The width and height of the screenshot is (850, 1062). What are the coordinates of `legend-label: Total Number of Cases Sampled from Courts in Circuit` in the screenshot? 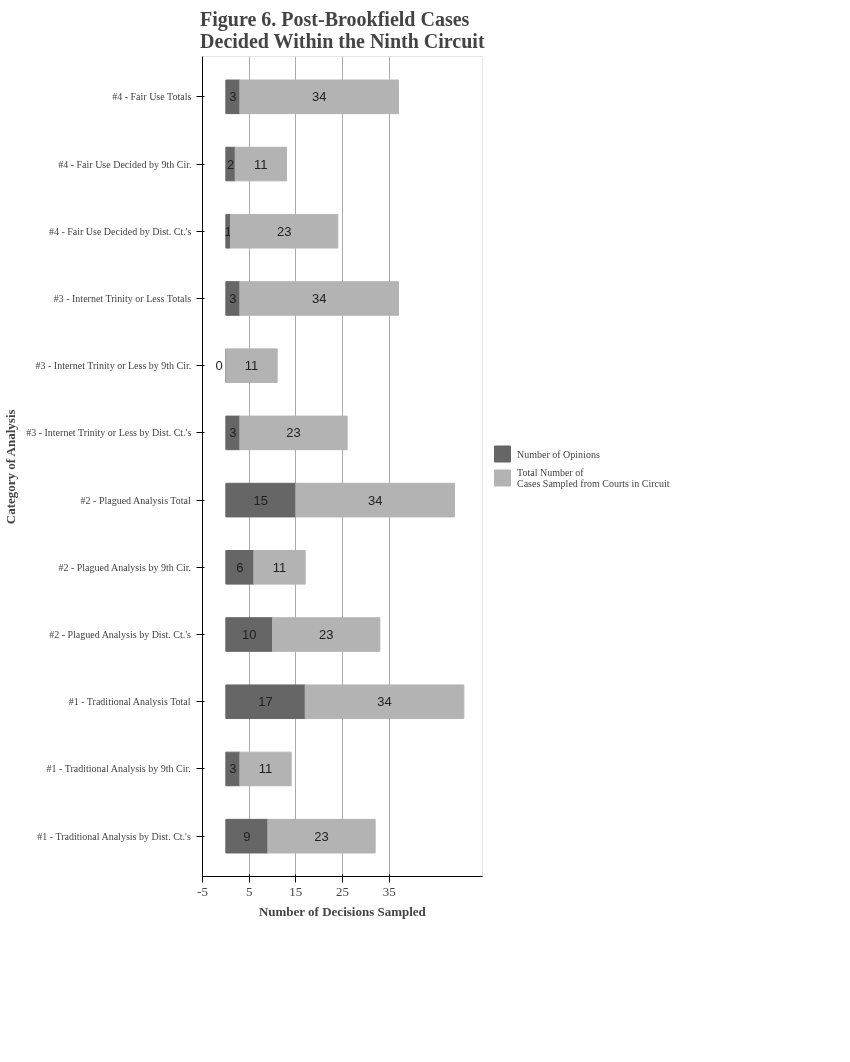 It's located at (593, 477).